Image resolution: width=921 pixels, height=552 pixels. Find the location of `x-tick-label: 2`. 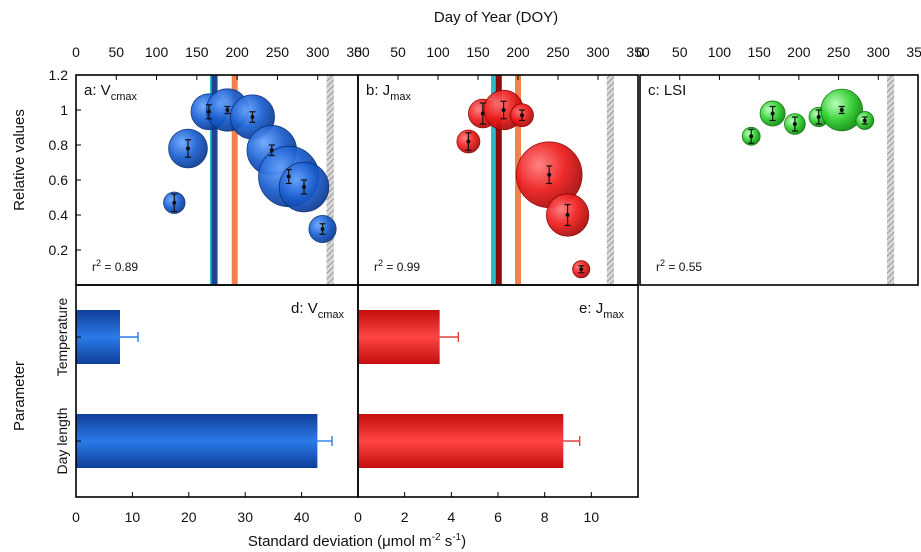

x-tick-label: 2 is located at coordinates (405, 517).